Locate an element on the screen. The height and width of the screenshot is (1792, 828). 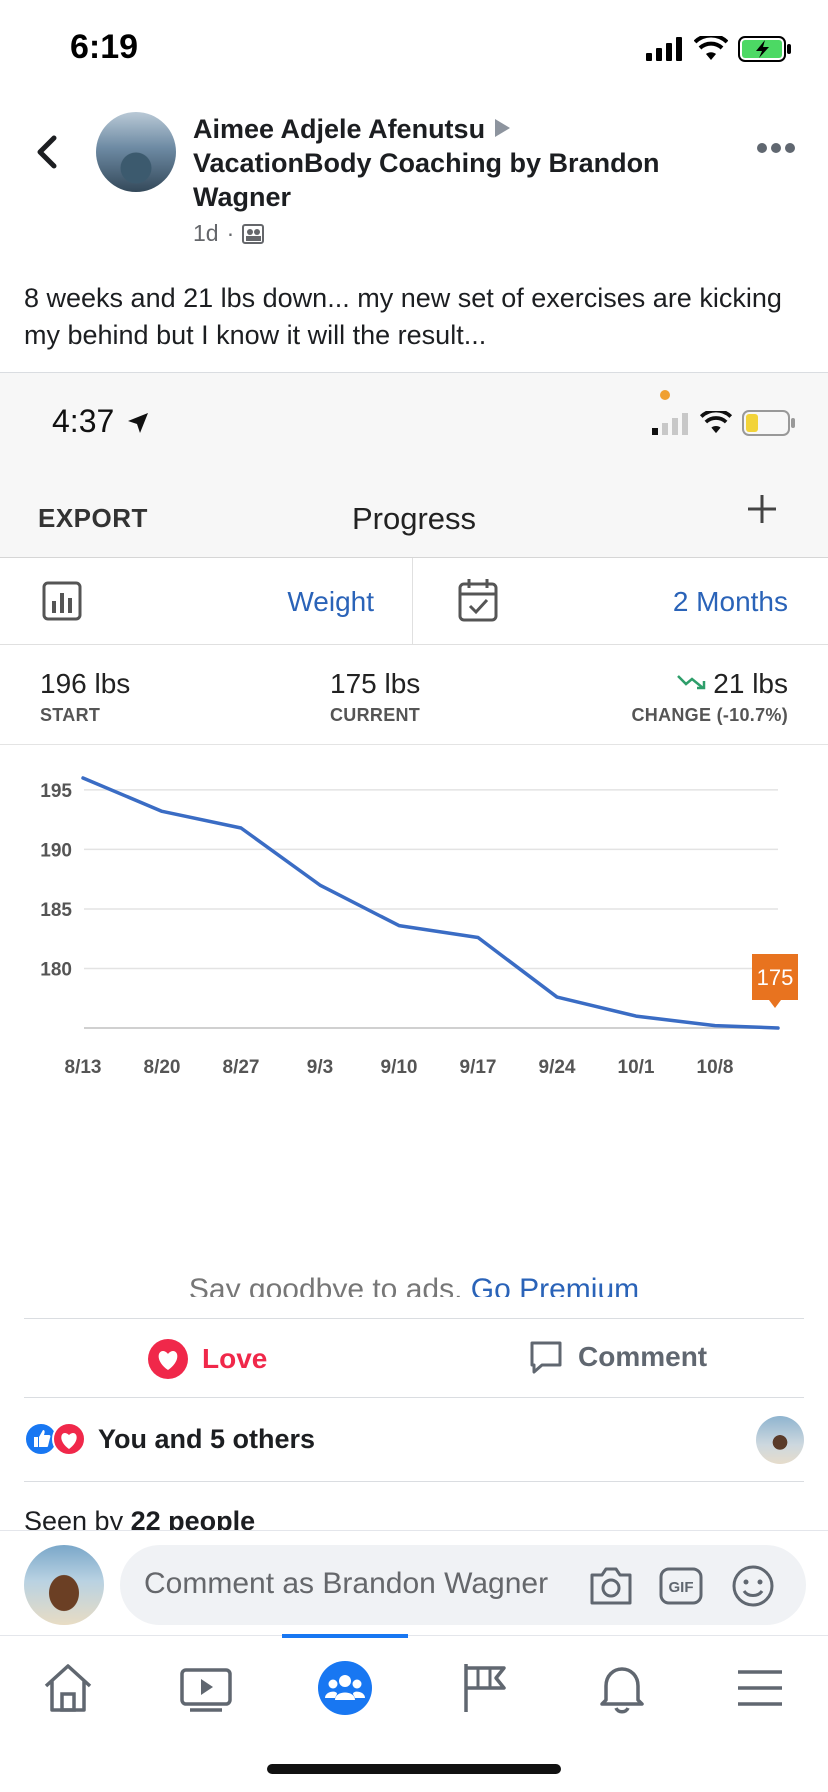
embedded-wifi-icon is located at coordinates (716, 422).